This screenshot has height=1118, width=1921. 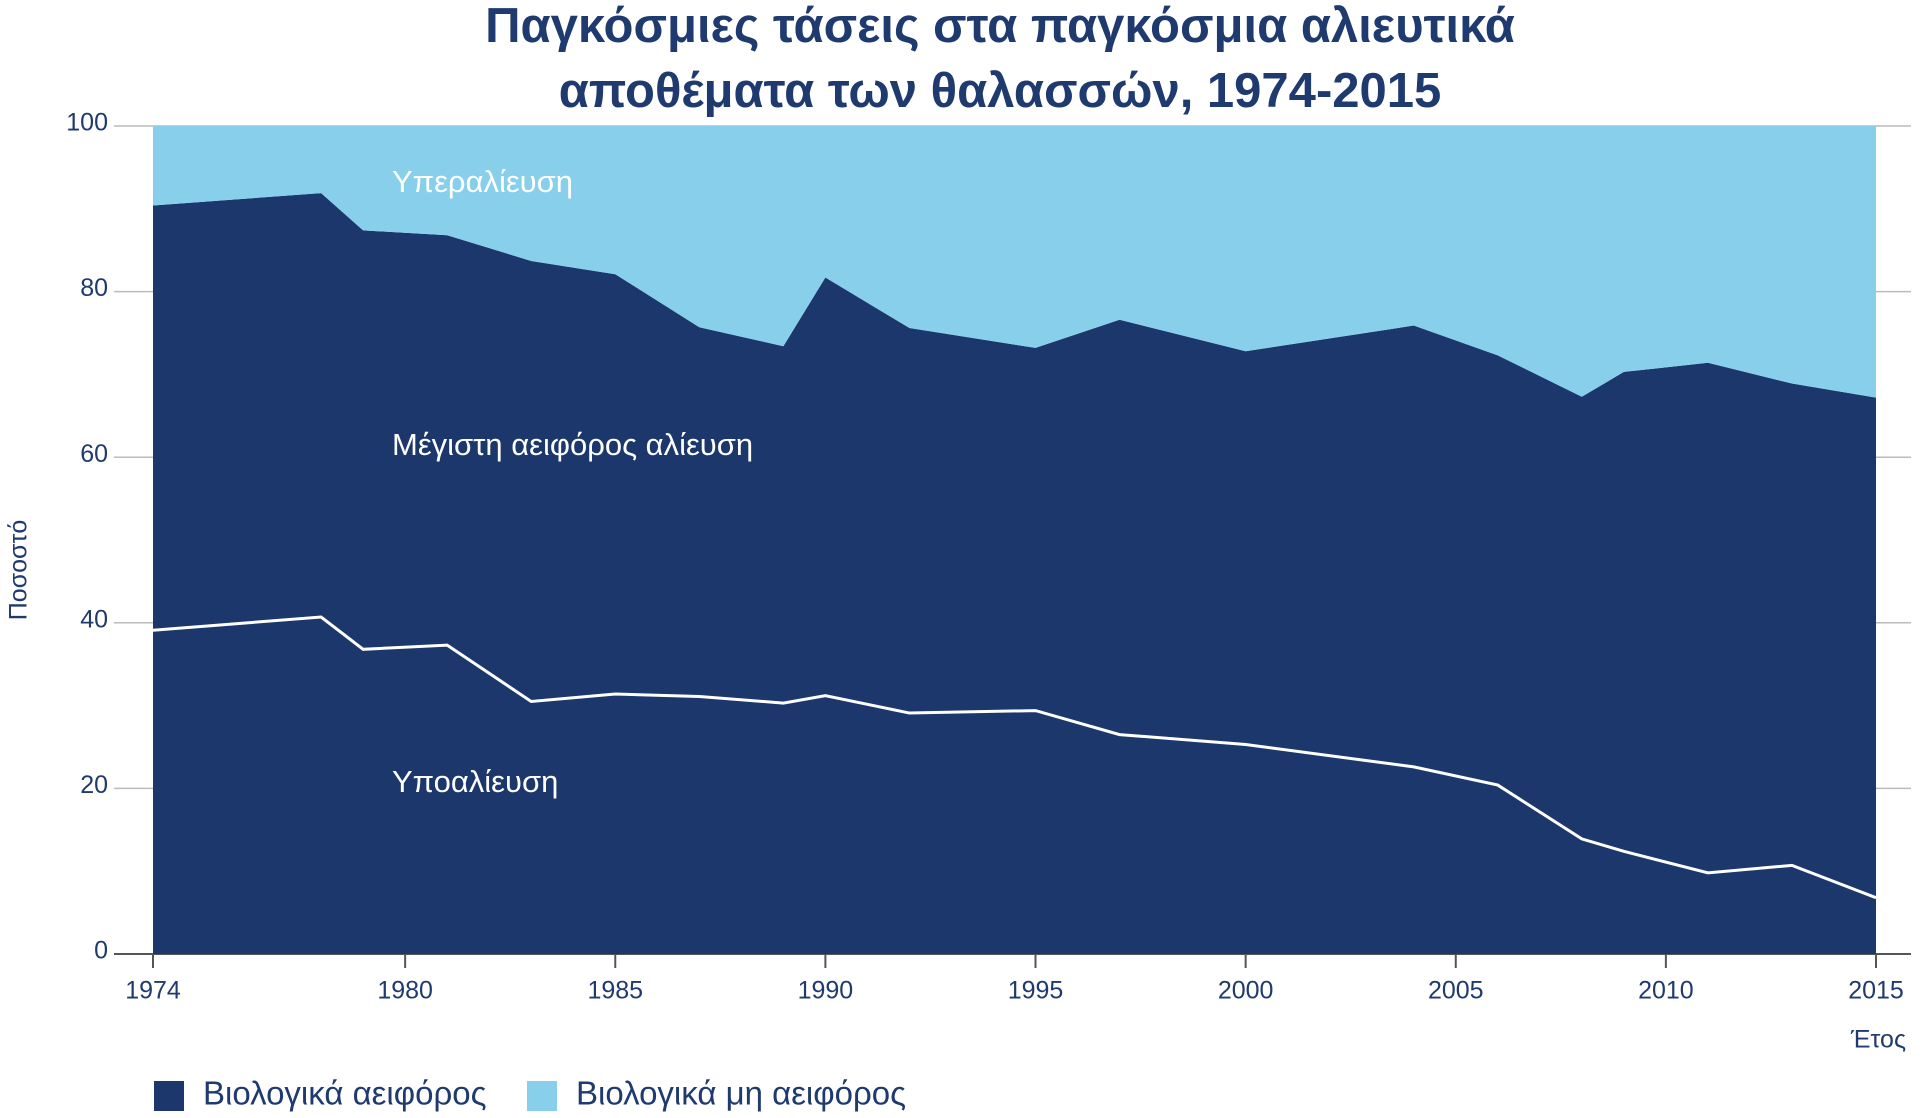 What do you see at coordinates (94, 619) in the screenshot?
I see `y-tick-label: 40` at bounding box center [94, 619].